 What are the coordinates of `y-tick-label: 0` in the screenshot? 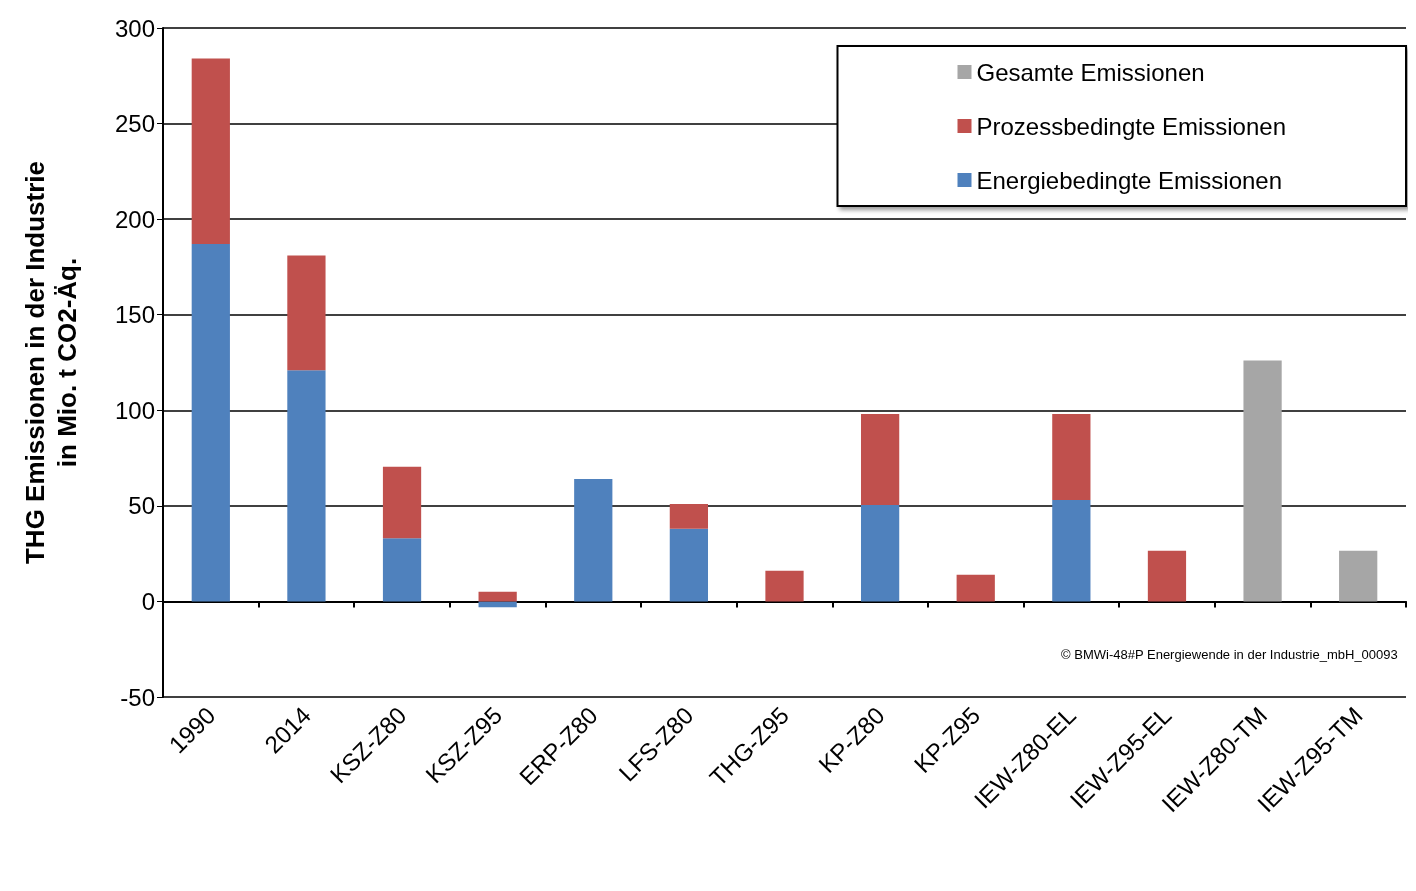 It's located at (148, 601).